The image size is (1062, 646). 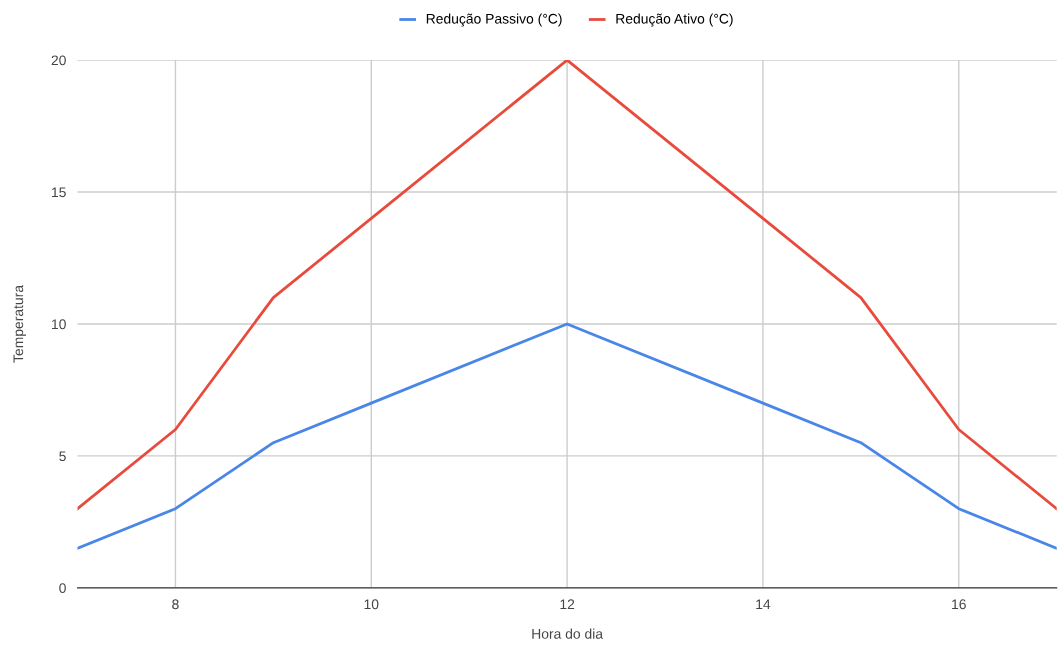 I want to click on y-tick-label: 0, so click(x=62, y=588).